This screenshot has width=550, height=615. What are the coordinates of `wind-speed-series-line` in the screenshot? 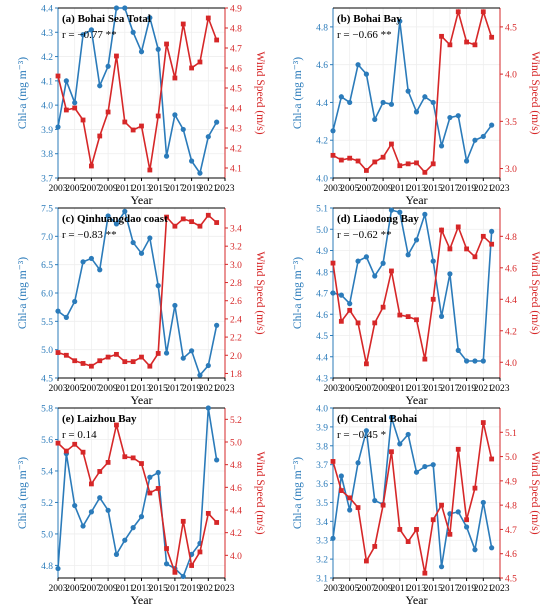 It's located at (137, 93).